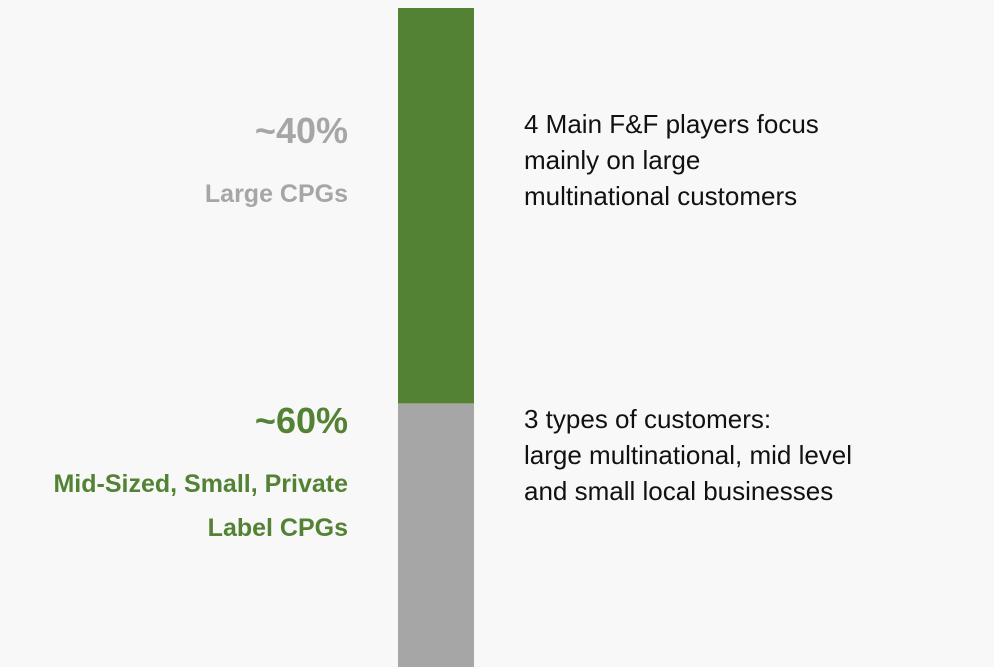 Image resolution: width=994 pixels, height=667 pixels. Describe the element at coordinates (301, 420) in the screenshot. I see `value-label: ~60%` at that location.